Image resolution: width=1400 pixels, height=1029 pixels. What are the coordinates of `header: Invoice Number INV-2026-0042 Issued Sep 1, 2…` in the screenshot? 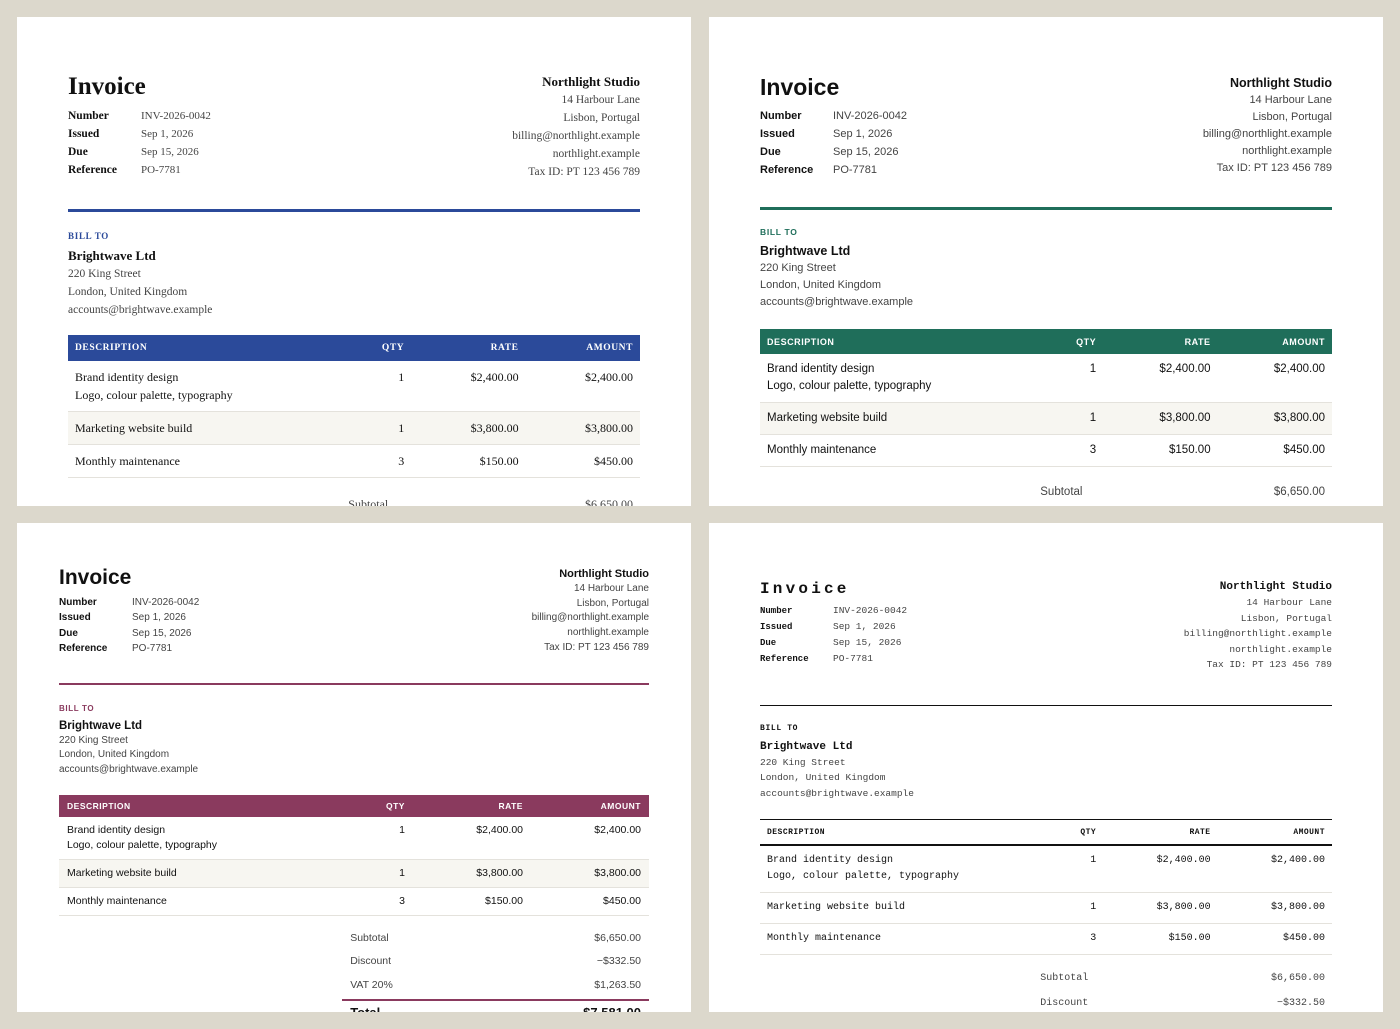 It's located at (354, 135).